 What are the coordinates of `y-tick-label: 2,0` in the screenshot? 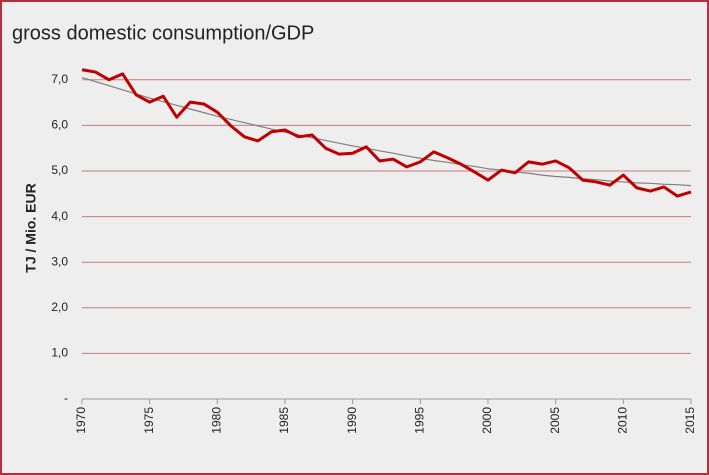 It's located at (59, 307).